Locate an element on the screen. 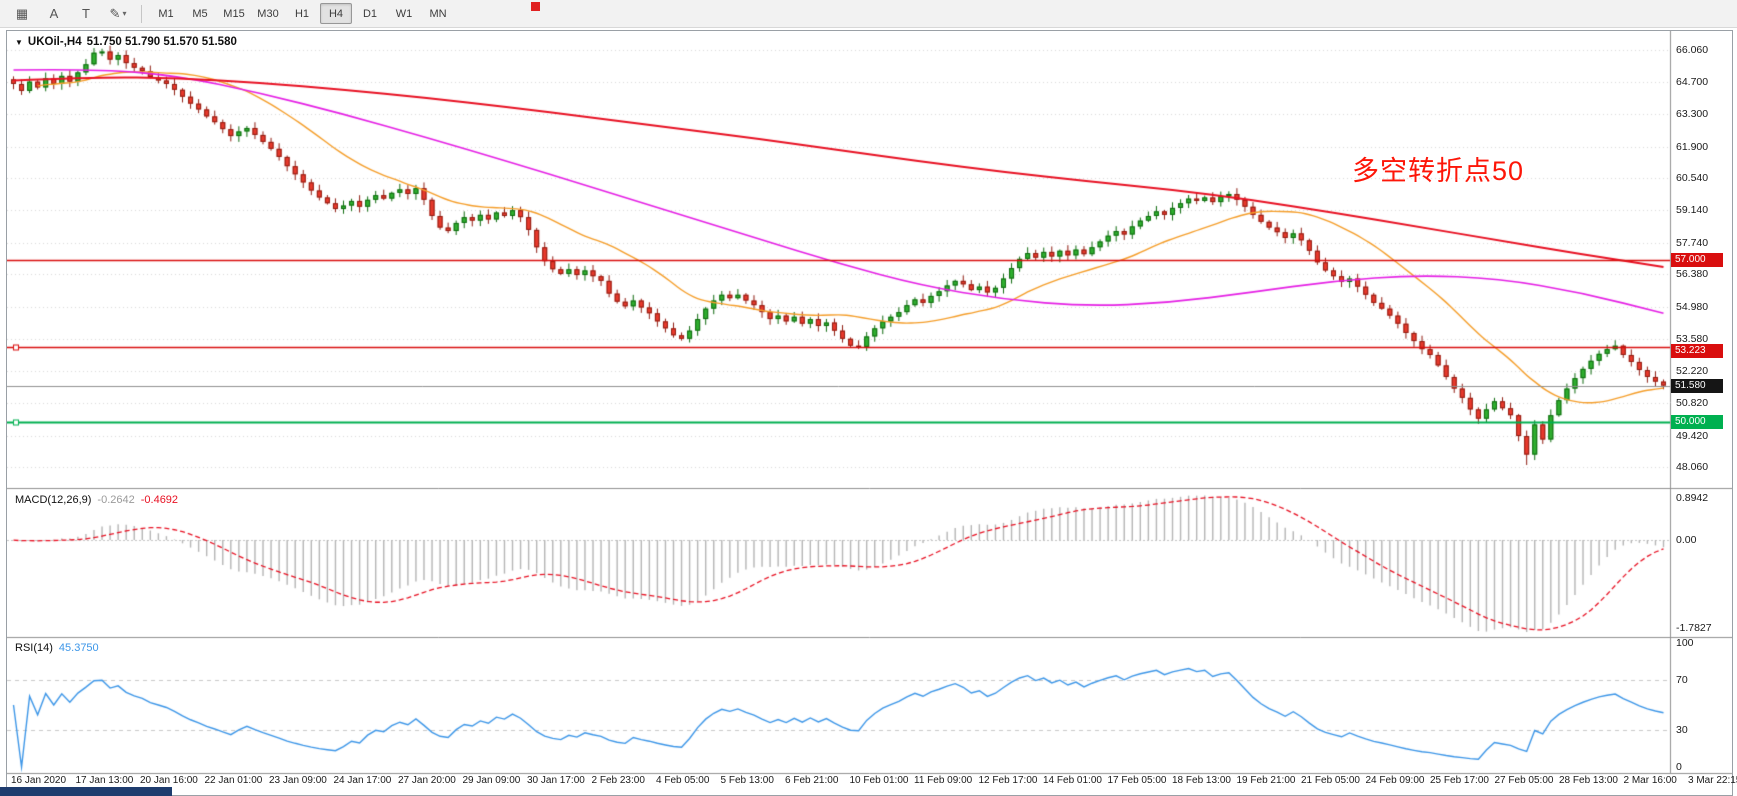 The image size is (1737, 796). macd-axis-label: -1.7827 is located at coordinates (1694, 628).